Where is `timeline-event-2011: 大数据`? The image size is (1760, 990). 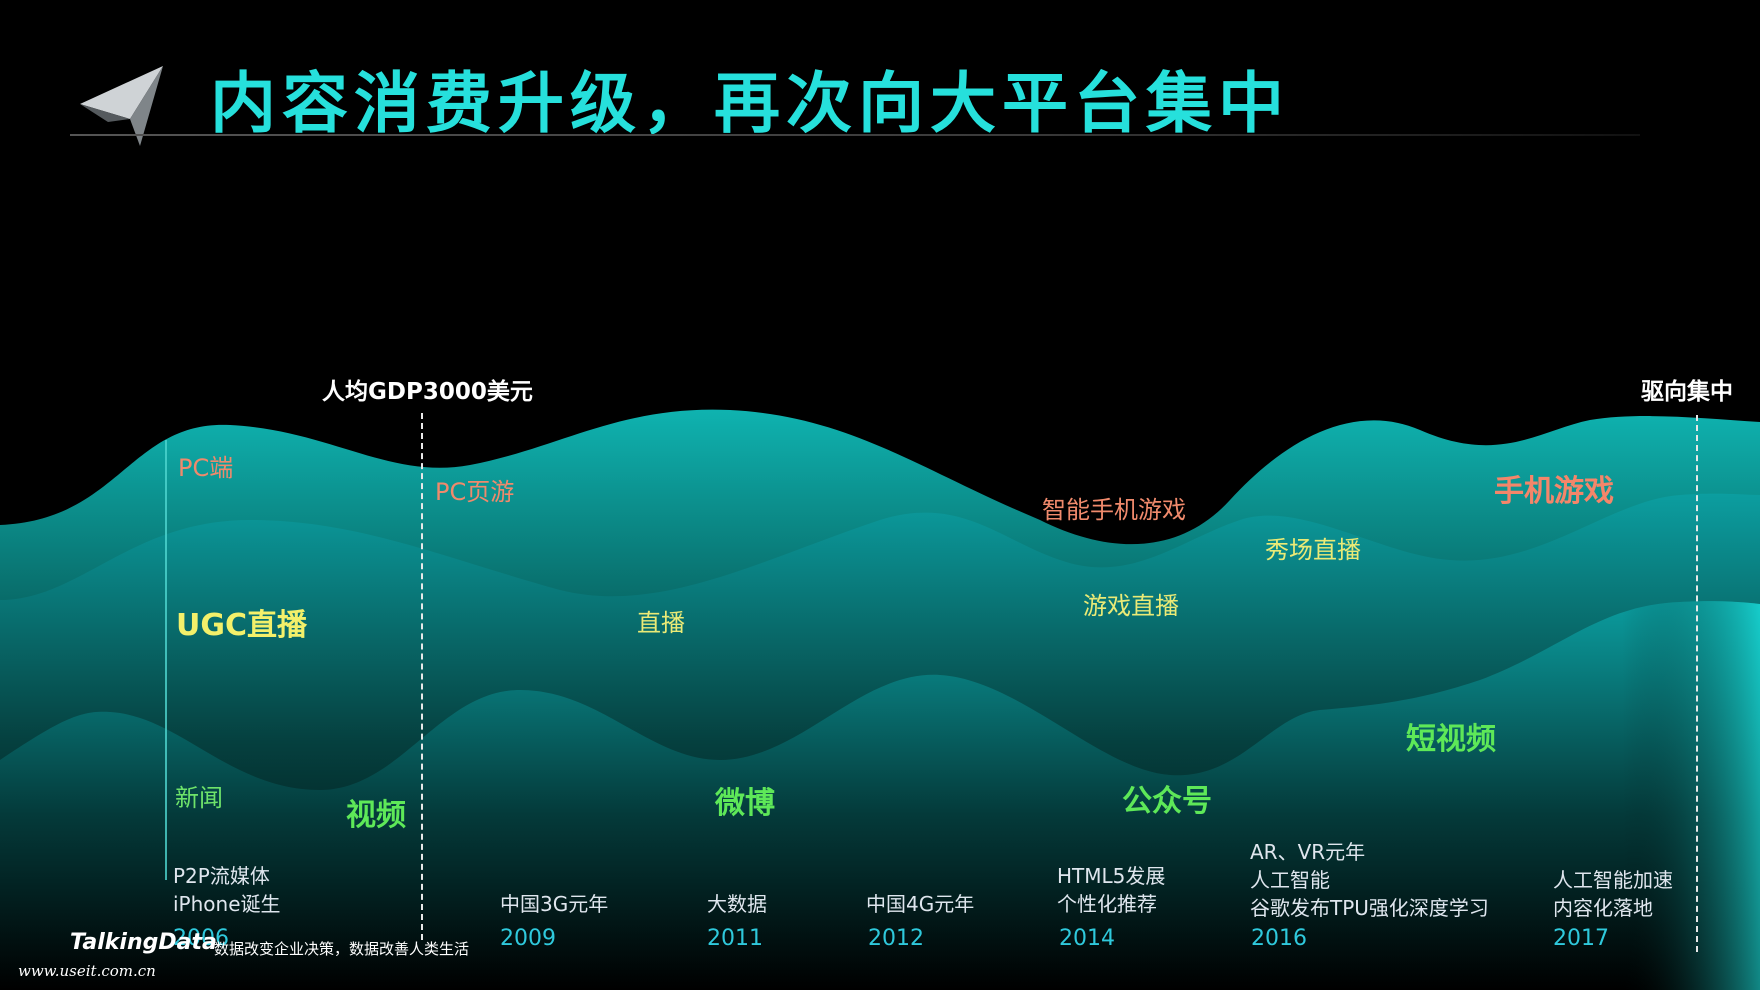 timeline-event-2011: 大数据 is located at coordinates (737, 904).